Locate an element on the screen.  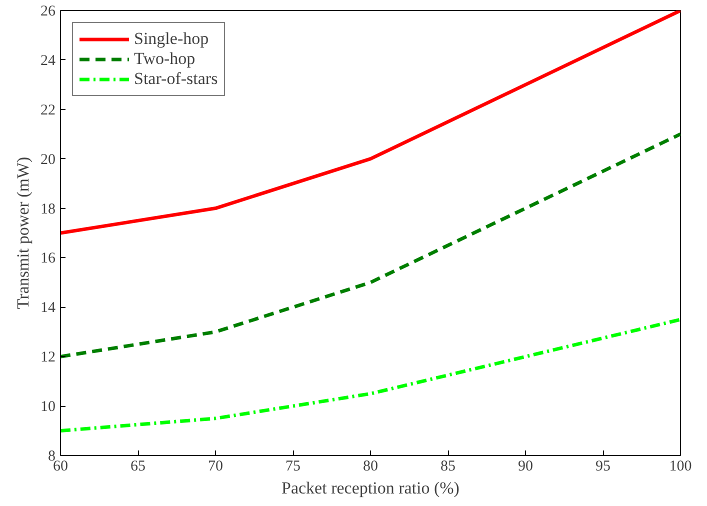
y-axis-title: Transmit power (mW) is located at coordinates (23, 233).